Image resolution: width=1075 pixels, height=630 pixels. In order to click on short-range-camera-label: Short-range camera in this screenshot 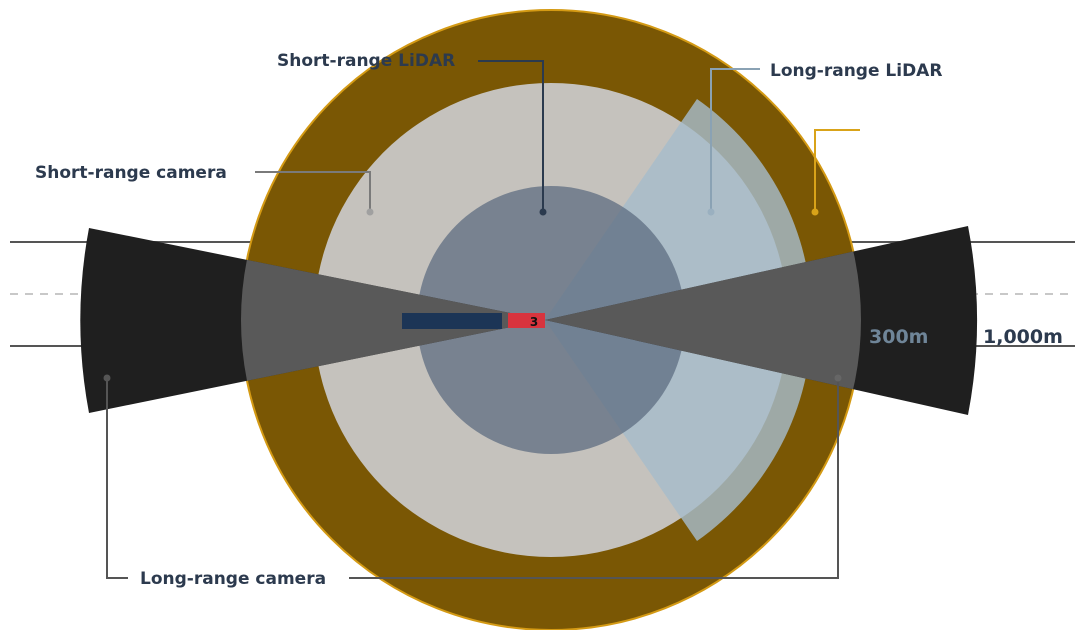, I will do `click(131, 173)`.